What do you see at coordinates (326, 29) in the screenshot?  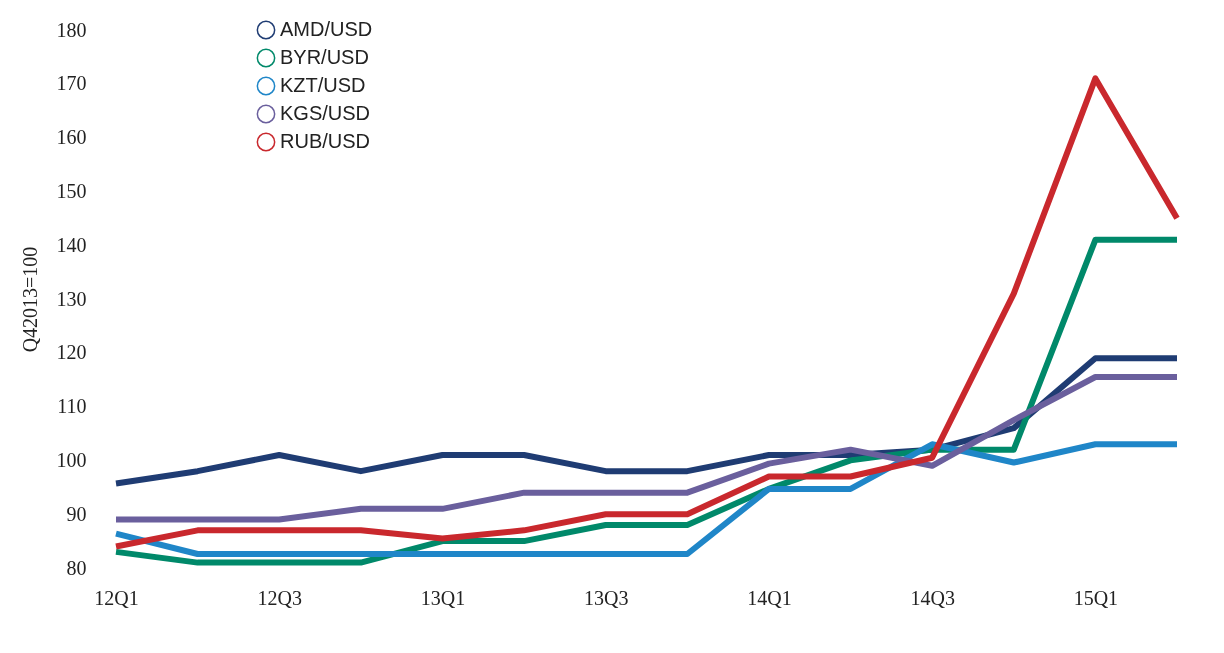 I see `legend-label: AMD/USD` at bounding box center [326, 29].